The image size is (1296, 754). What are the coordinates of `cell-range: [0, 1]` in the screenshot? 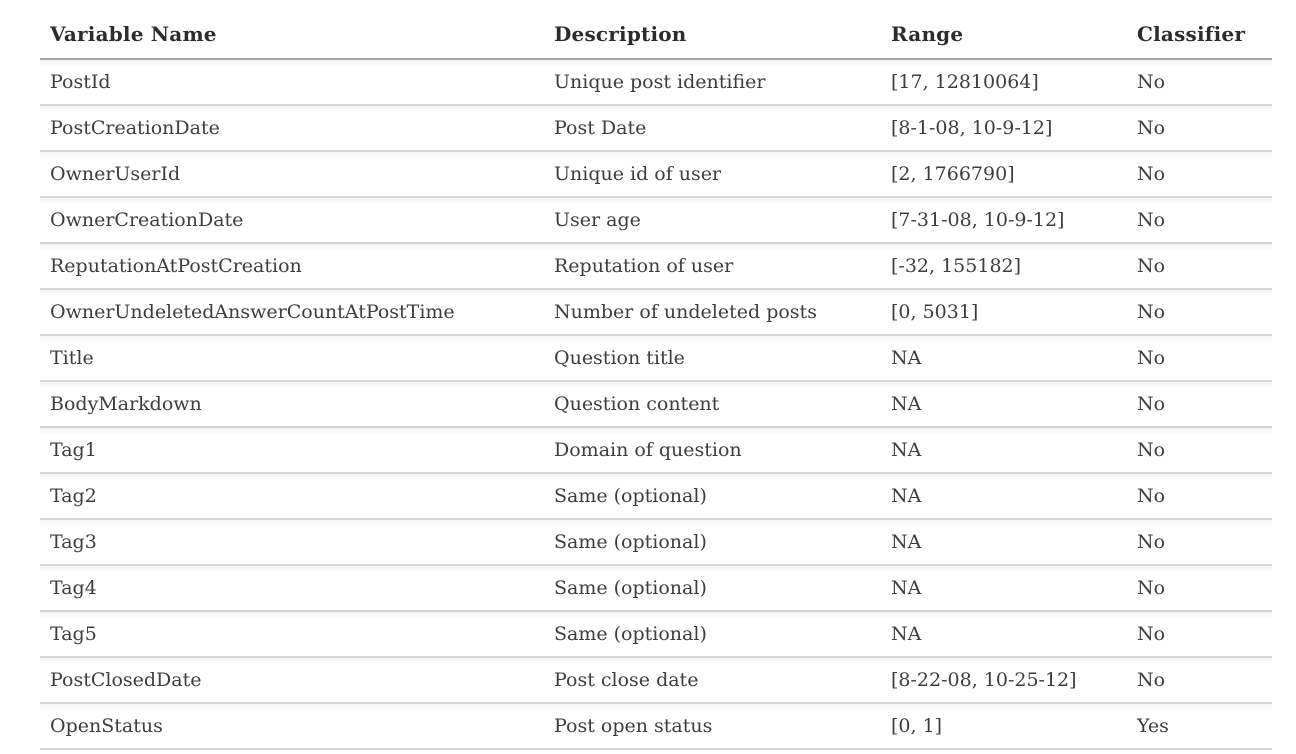 It's located at (1004, 726).